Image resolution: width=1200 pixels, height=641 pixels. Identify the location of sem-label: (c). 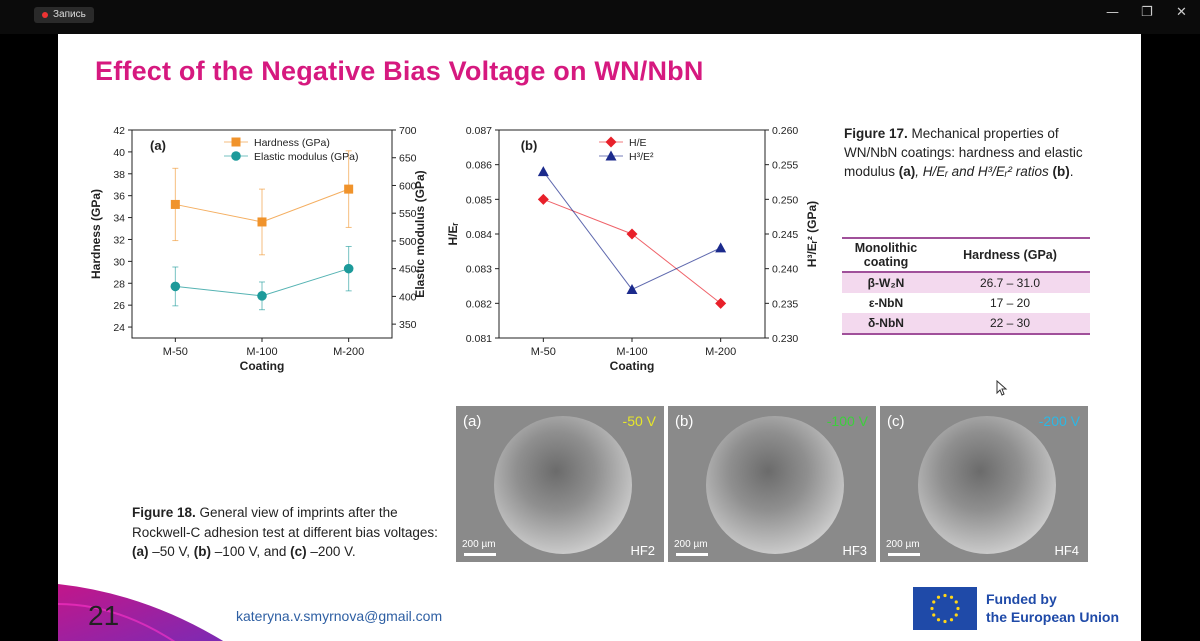
(896, 421).